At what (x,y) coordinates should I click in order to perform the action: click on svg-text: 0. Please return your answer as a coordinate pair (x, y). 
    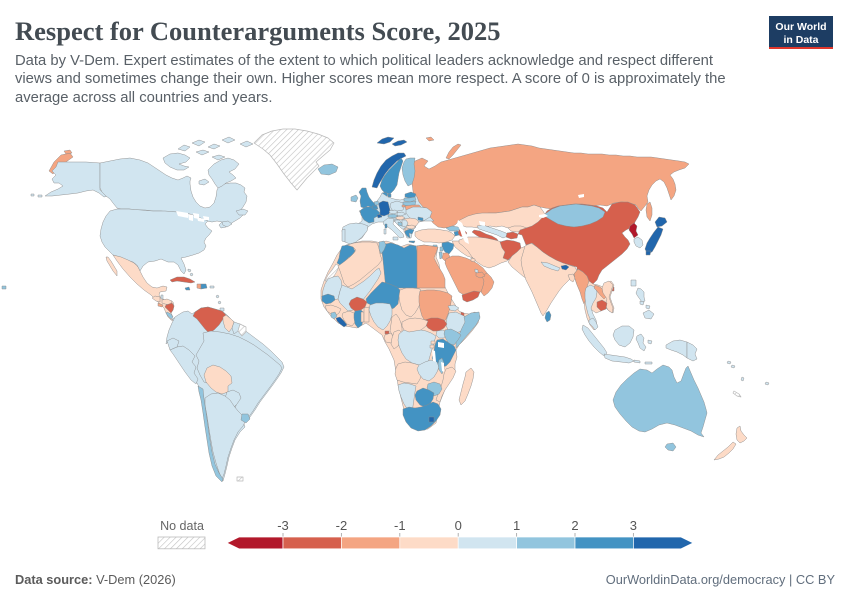
    Looking at the image, I should click on (458, 525).